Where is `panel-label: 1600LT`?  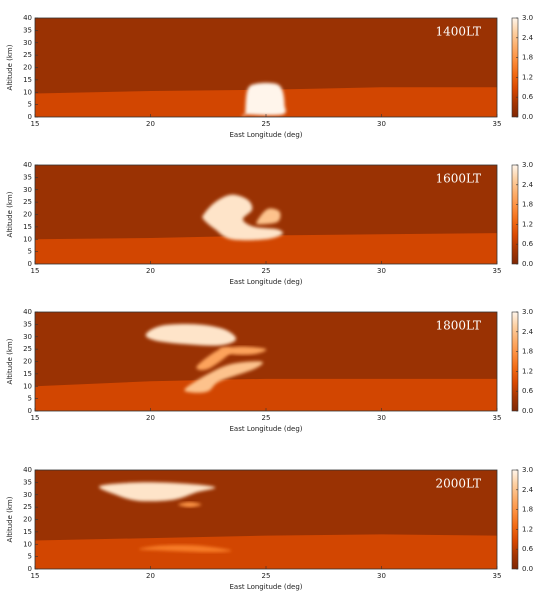 panel-label: 1600LT is located at coordinates (458, 179).